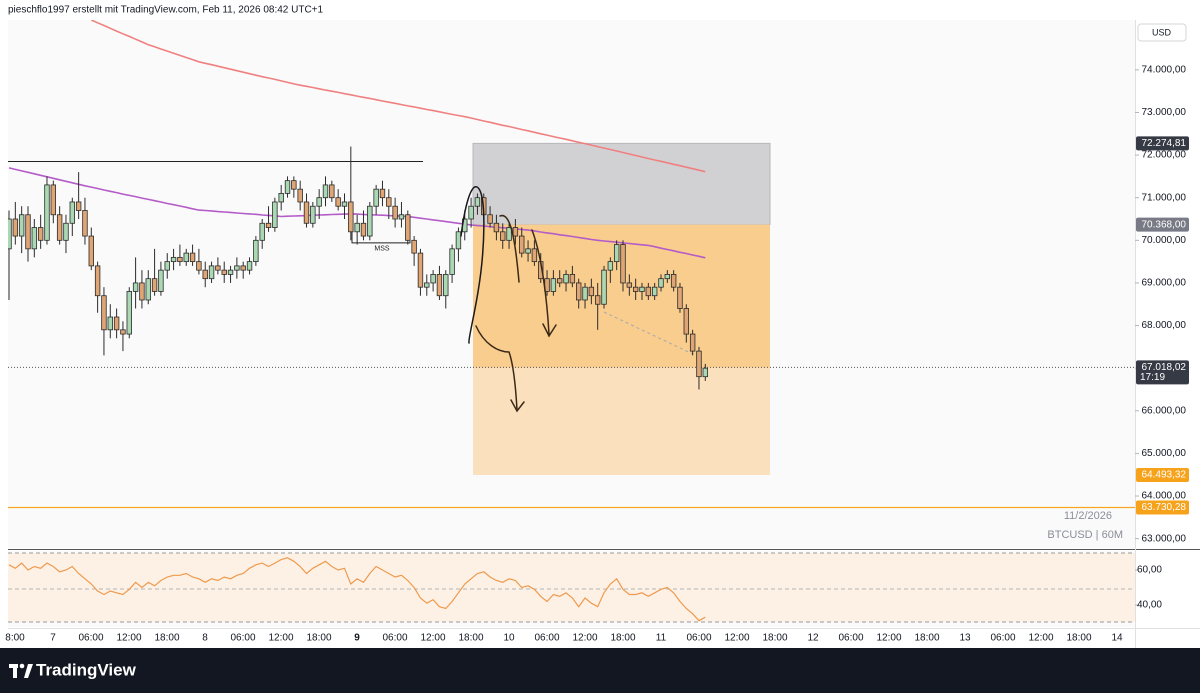 The height and width of the screenshot is (698, 1200). What do you see at coordinates (1088, 516) in the screenshot?
I see `date-label: 11/2/2026` at bounding box center [1088, 516].